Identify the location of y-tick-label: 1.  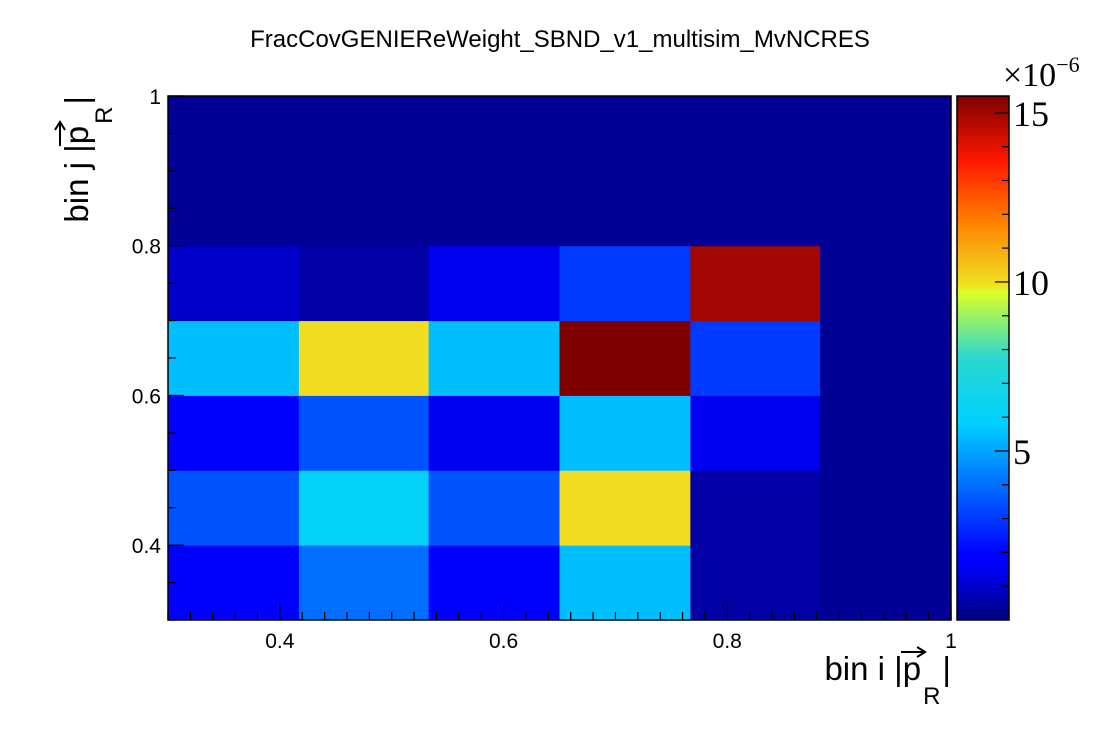
(155, 97).